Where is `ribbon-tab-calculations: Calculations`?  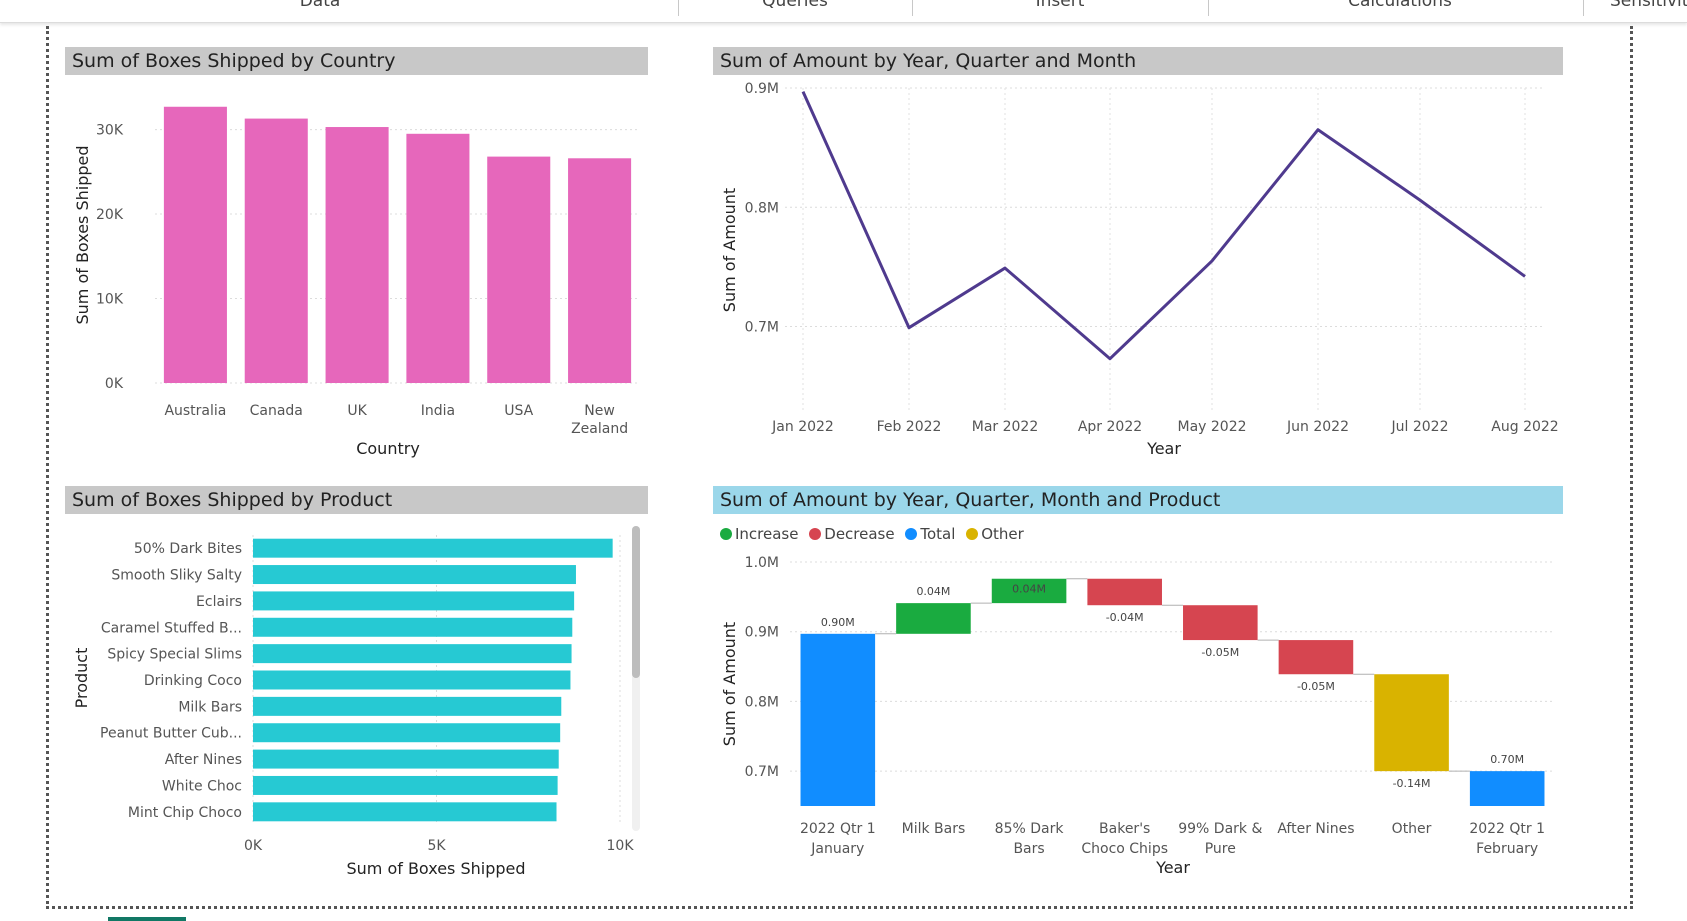
ribbon-tab-calculations: Calculations is located at coordinates (1400, 5).